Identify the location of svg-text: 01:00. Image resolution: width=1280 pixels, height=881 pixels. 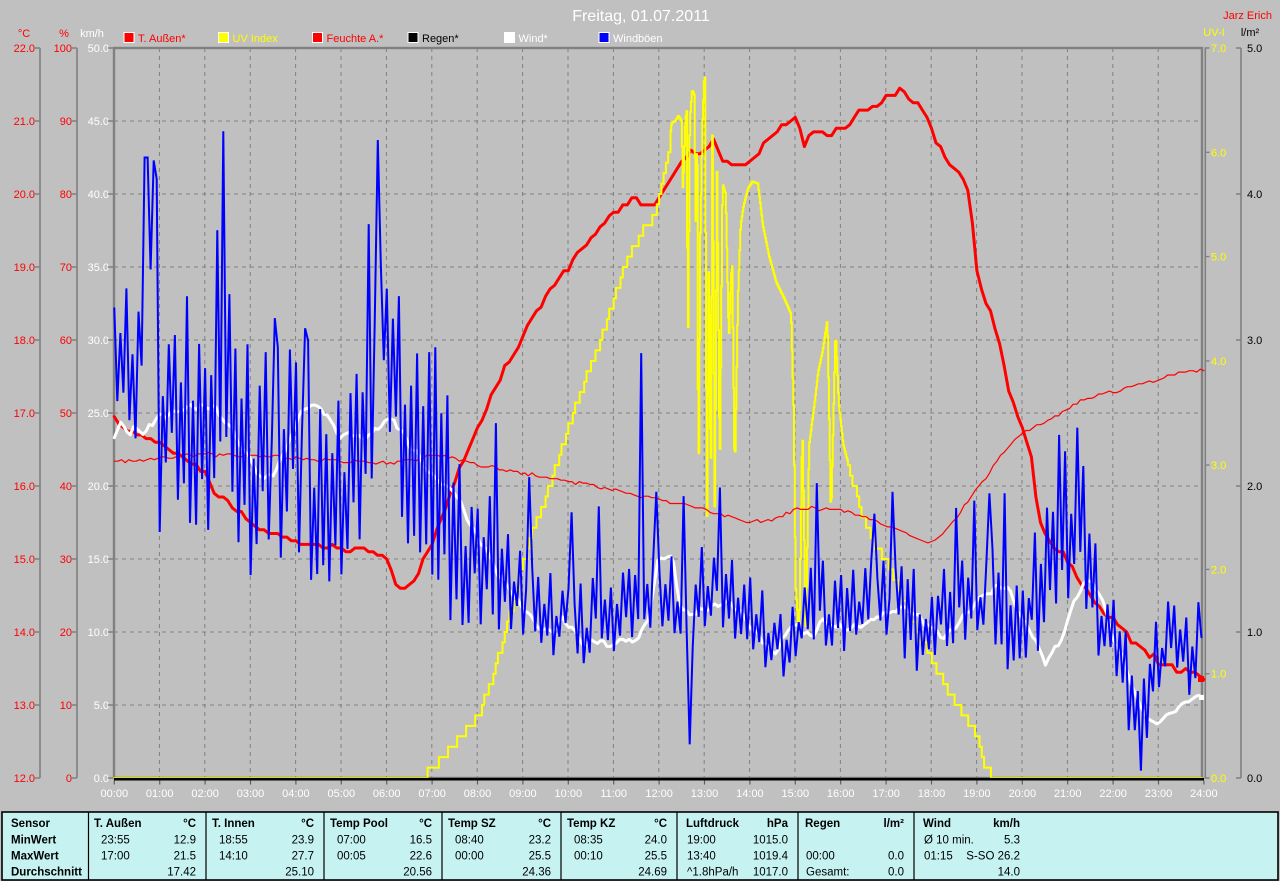
(160, 794).